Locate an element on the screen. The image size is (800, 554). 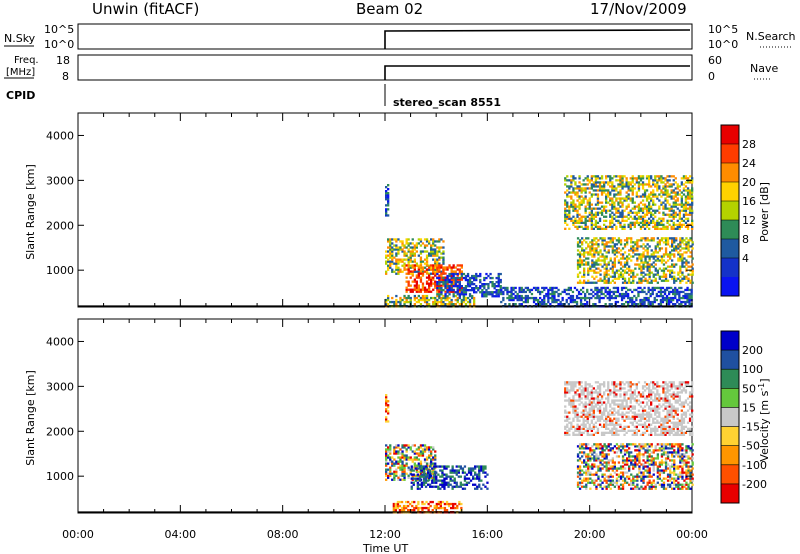
freq-trace is located at coordinates (537, 72).